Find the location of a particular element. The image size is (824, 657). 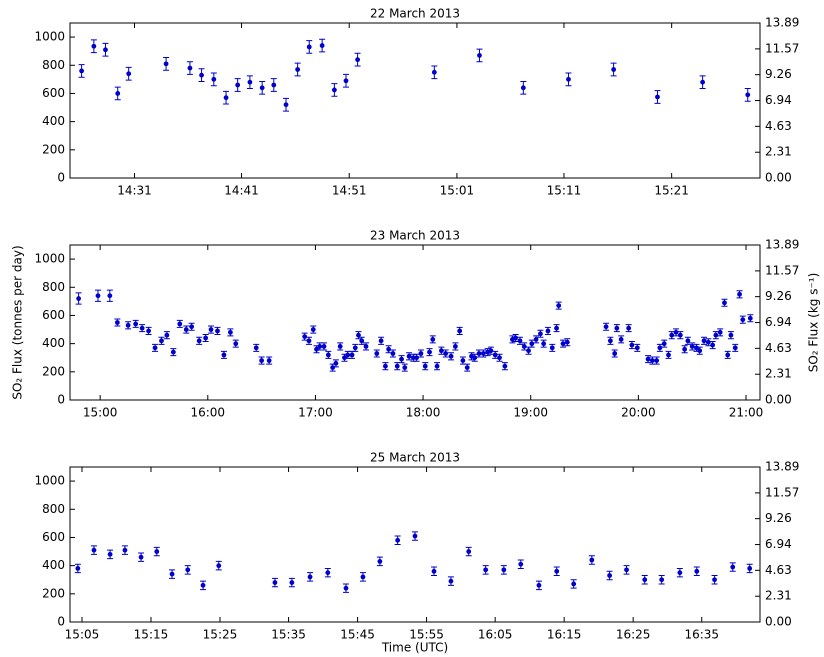

y2-tick-label: 0.00 is located at coordinates (778, 622).